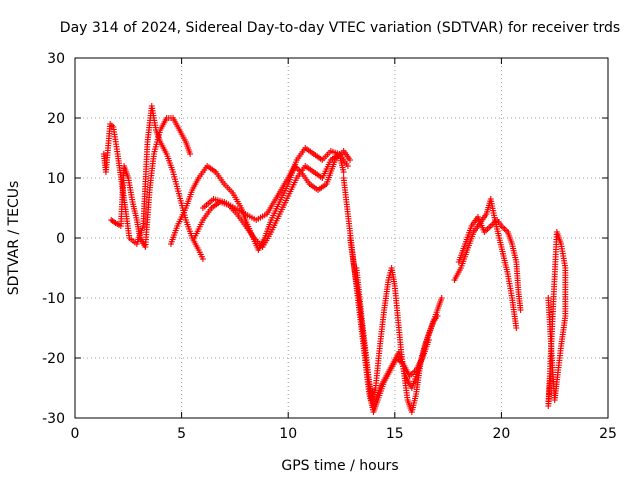 The height and width of the screenshot is (480, 640). I want to click on y-tick-label: 30, so click(56, 59).